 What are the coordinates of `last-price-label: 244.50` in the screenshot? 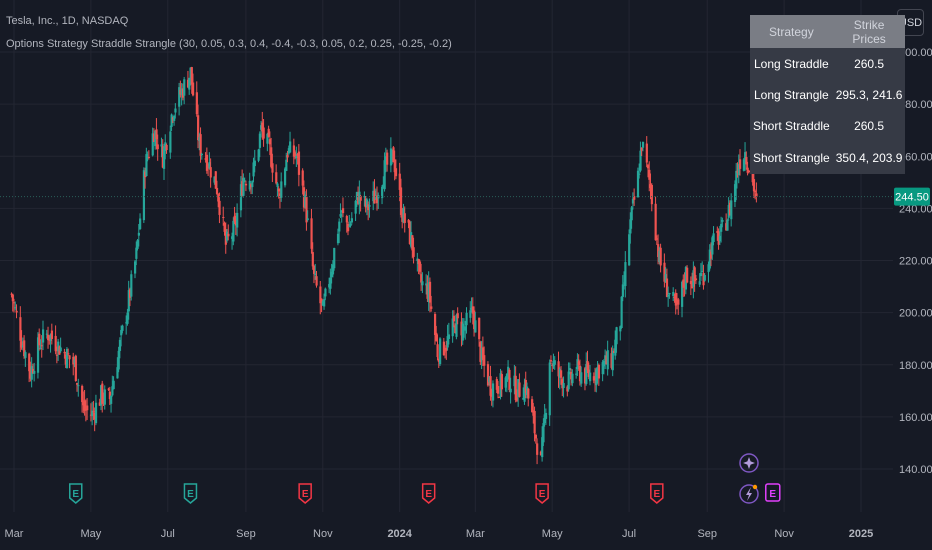 It's located at (912, 198).